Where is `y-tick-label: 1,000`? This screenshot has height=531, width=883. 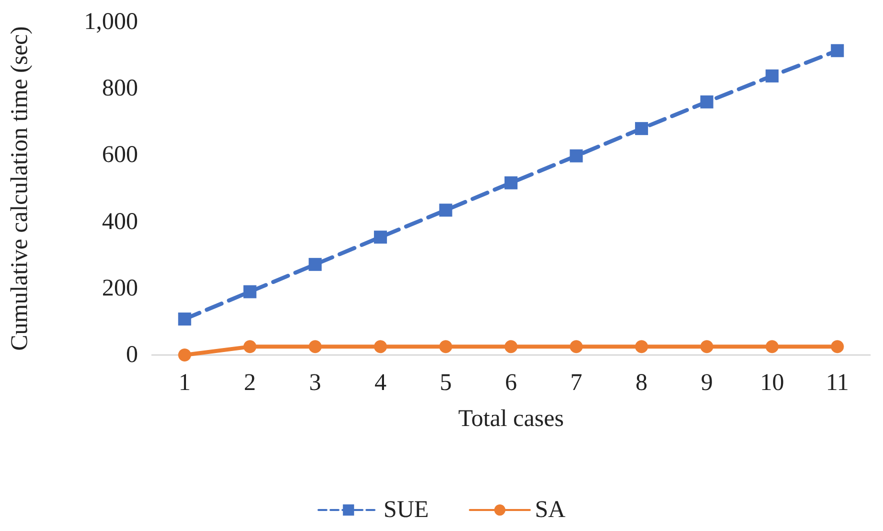
y-tick-label: 1,000 is located at coordinates (111, 22).